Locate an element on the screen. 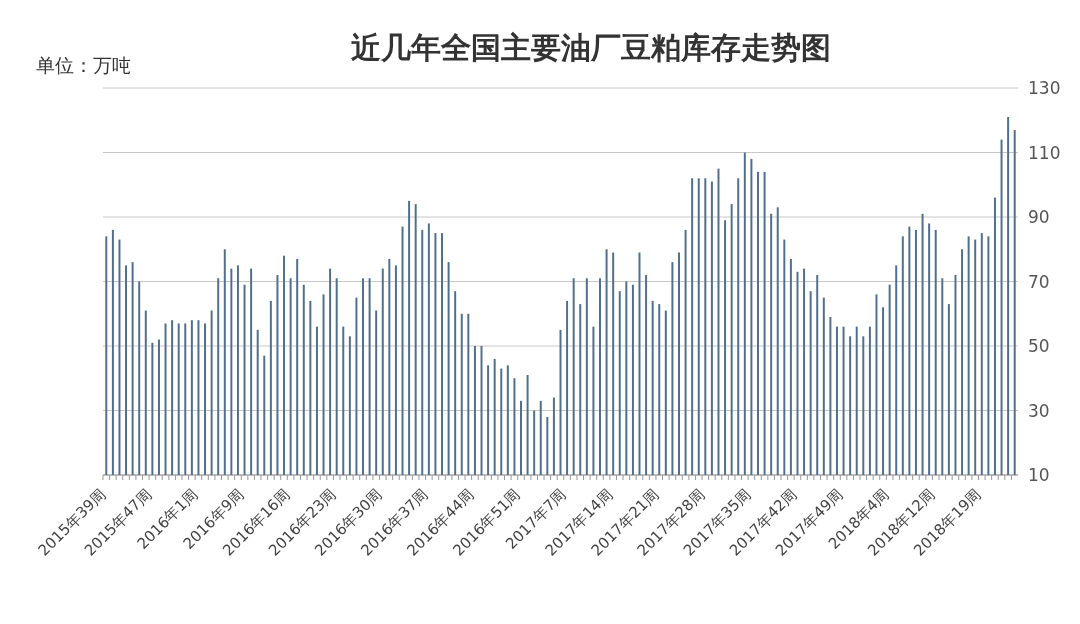  y-tick-label: 50 is located at coordinates (1039, 346).